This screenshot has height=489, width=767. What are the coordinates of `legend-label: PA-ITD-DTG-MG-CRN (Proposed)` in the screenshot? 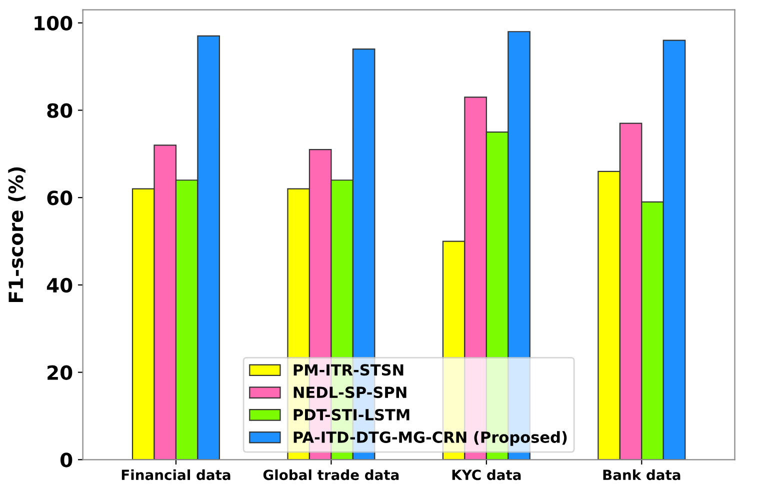 It's located at (430, 438).